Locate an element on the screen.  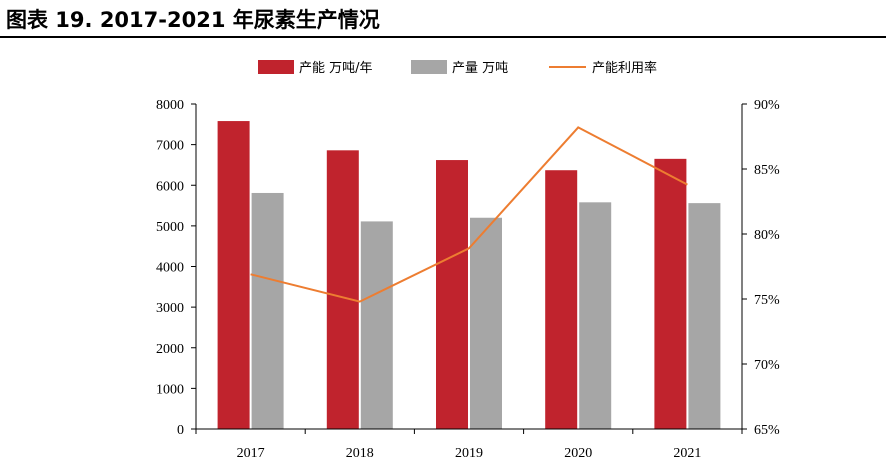
capacity-bar-2021 is located at coordinates (670, 293).